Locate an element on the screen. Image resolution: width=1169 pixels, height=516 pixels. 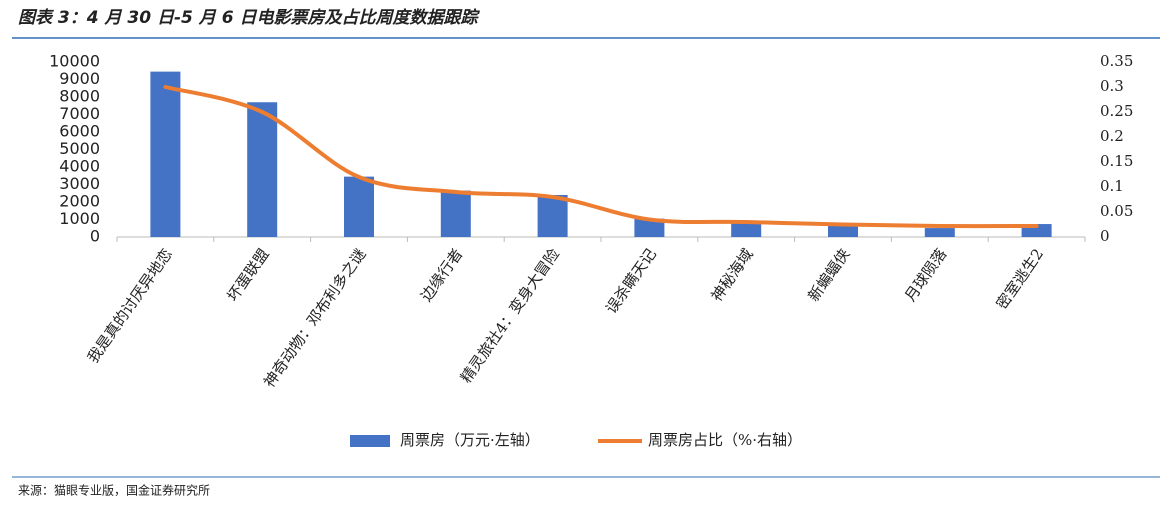
y-tick-label: 1000 is located at coordinates (79, 218).